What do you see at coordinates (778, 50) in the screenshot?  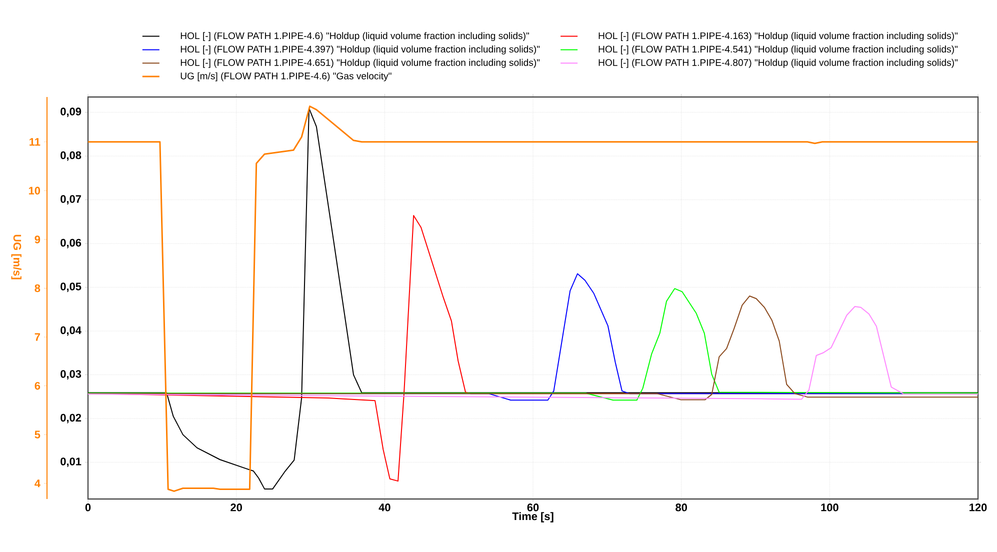 I see `legend-label: HOL [-] (FLOW PATH 1.PIPE-4.541) "Holdup (liquid volume fraction including solids)"` at bounding box center [778, 50].